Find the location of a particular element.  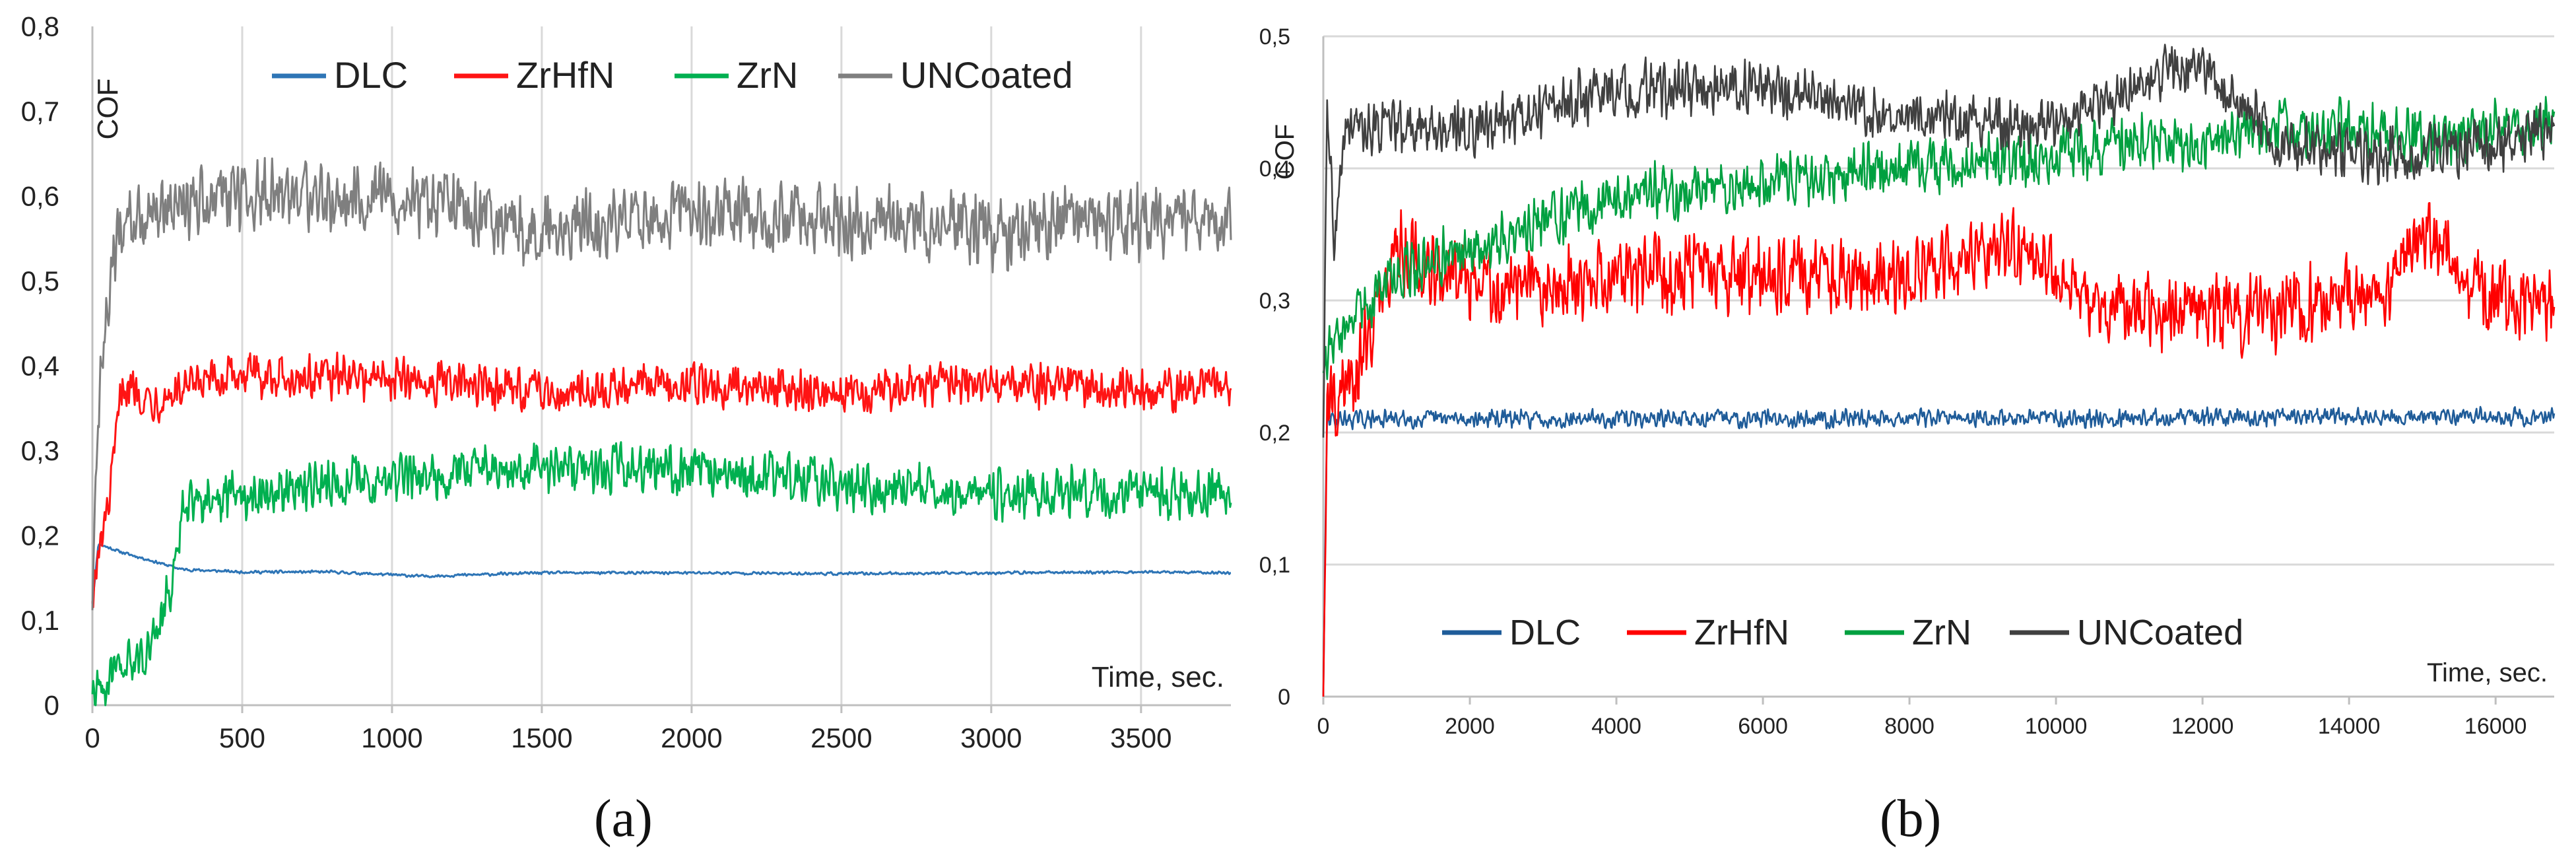

x-tick-label: 6000 is located at coordinates (1763, 727).